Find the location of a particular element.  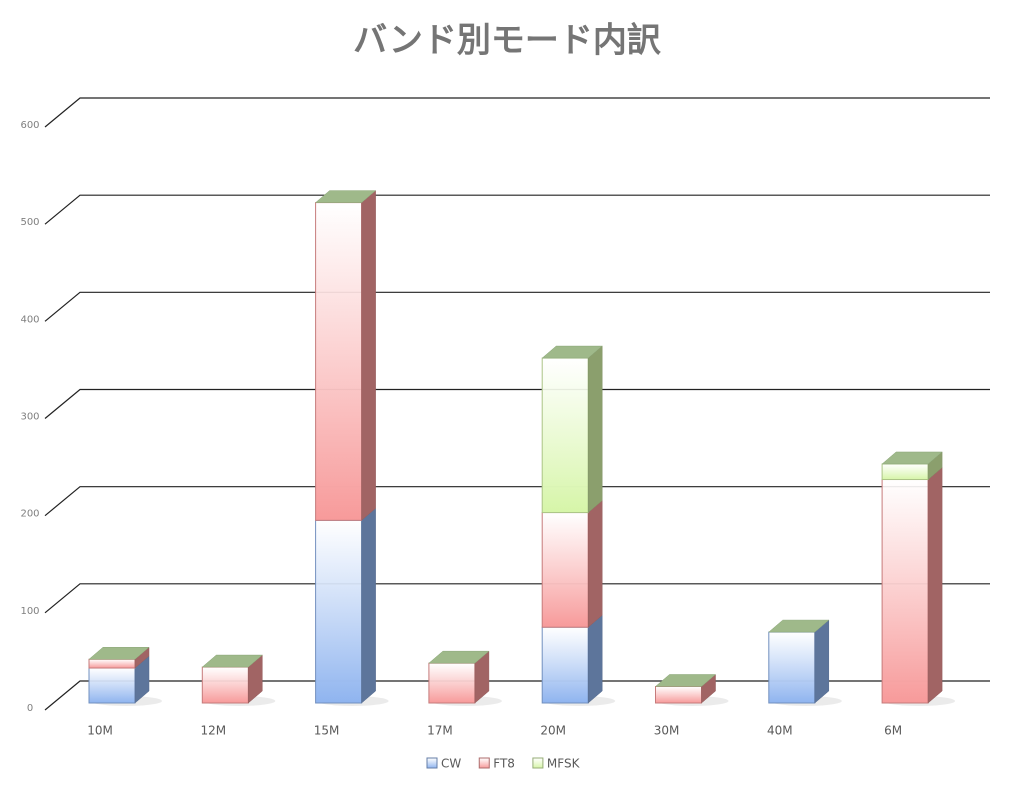

x-tick-label: 20M is located at coordinates (553, 731).